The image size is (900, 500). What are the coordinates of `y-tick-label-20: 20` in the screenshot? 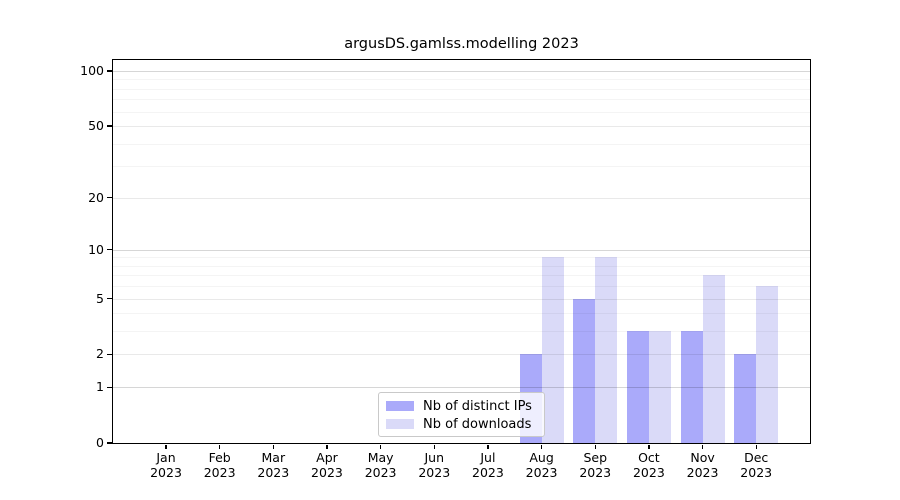 It's located at (96, 197).